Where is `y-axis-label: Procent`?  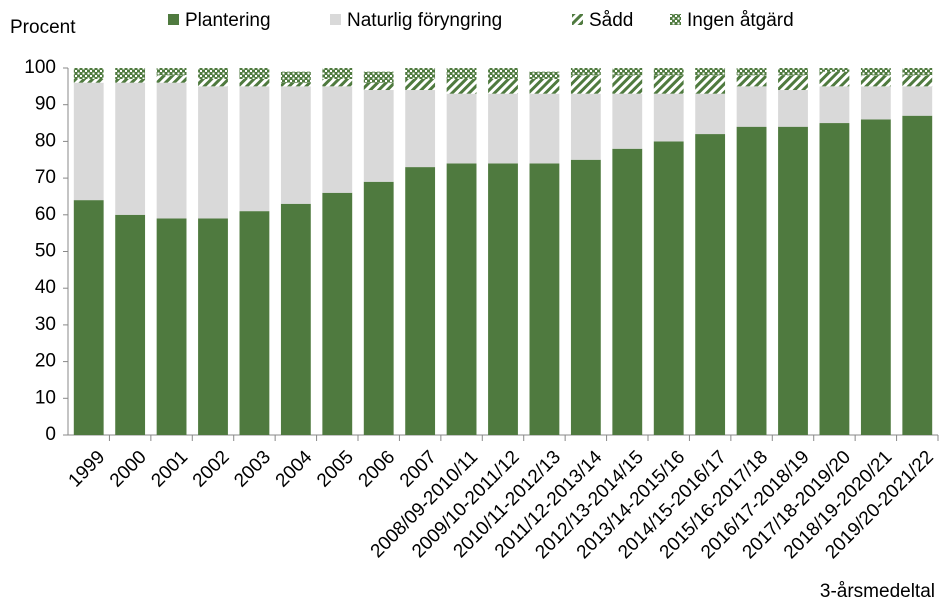
y-axis-label: Procent is located at coordinates (43, 27).